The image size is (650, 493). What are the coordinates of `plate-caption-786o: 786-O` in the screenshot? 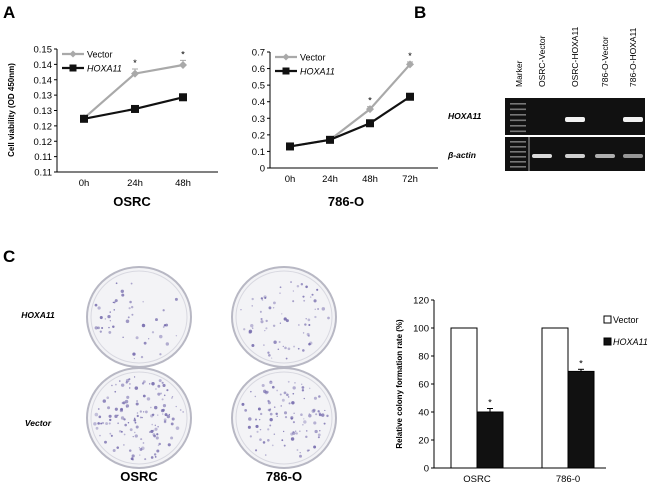 It's located at (284, 476).